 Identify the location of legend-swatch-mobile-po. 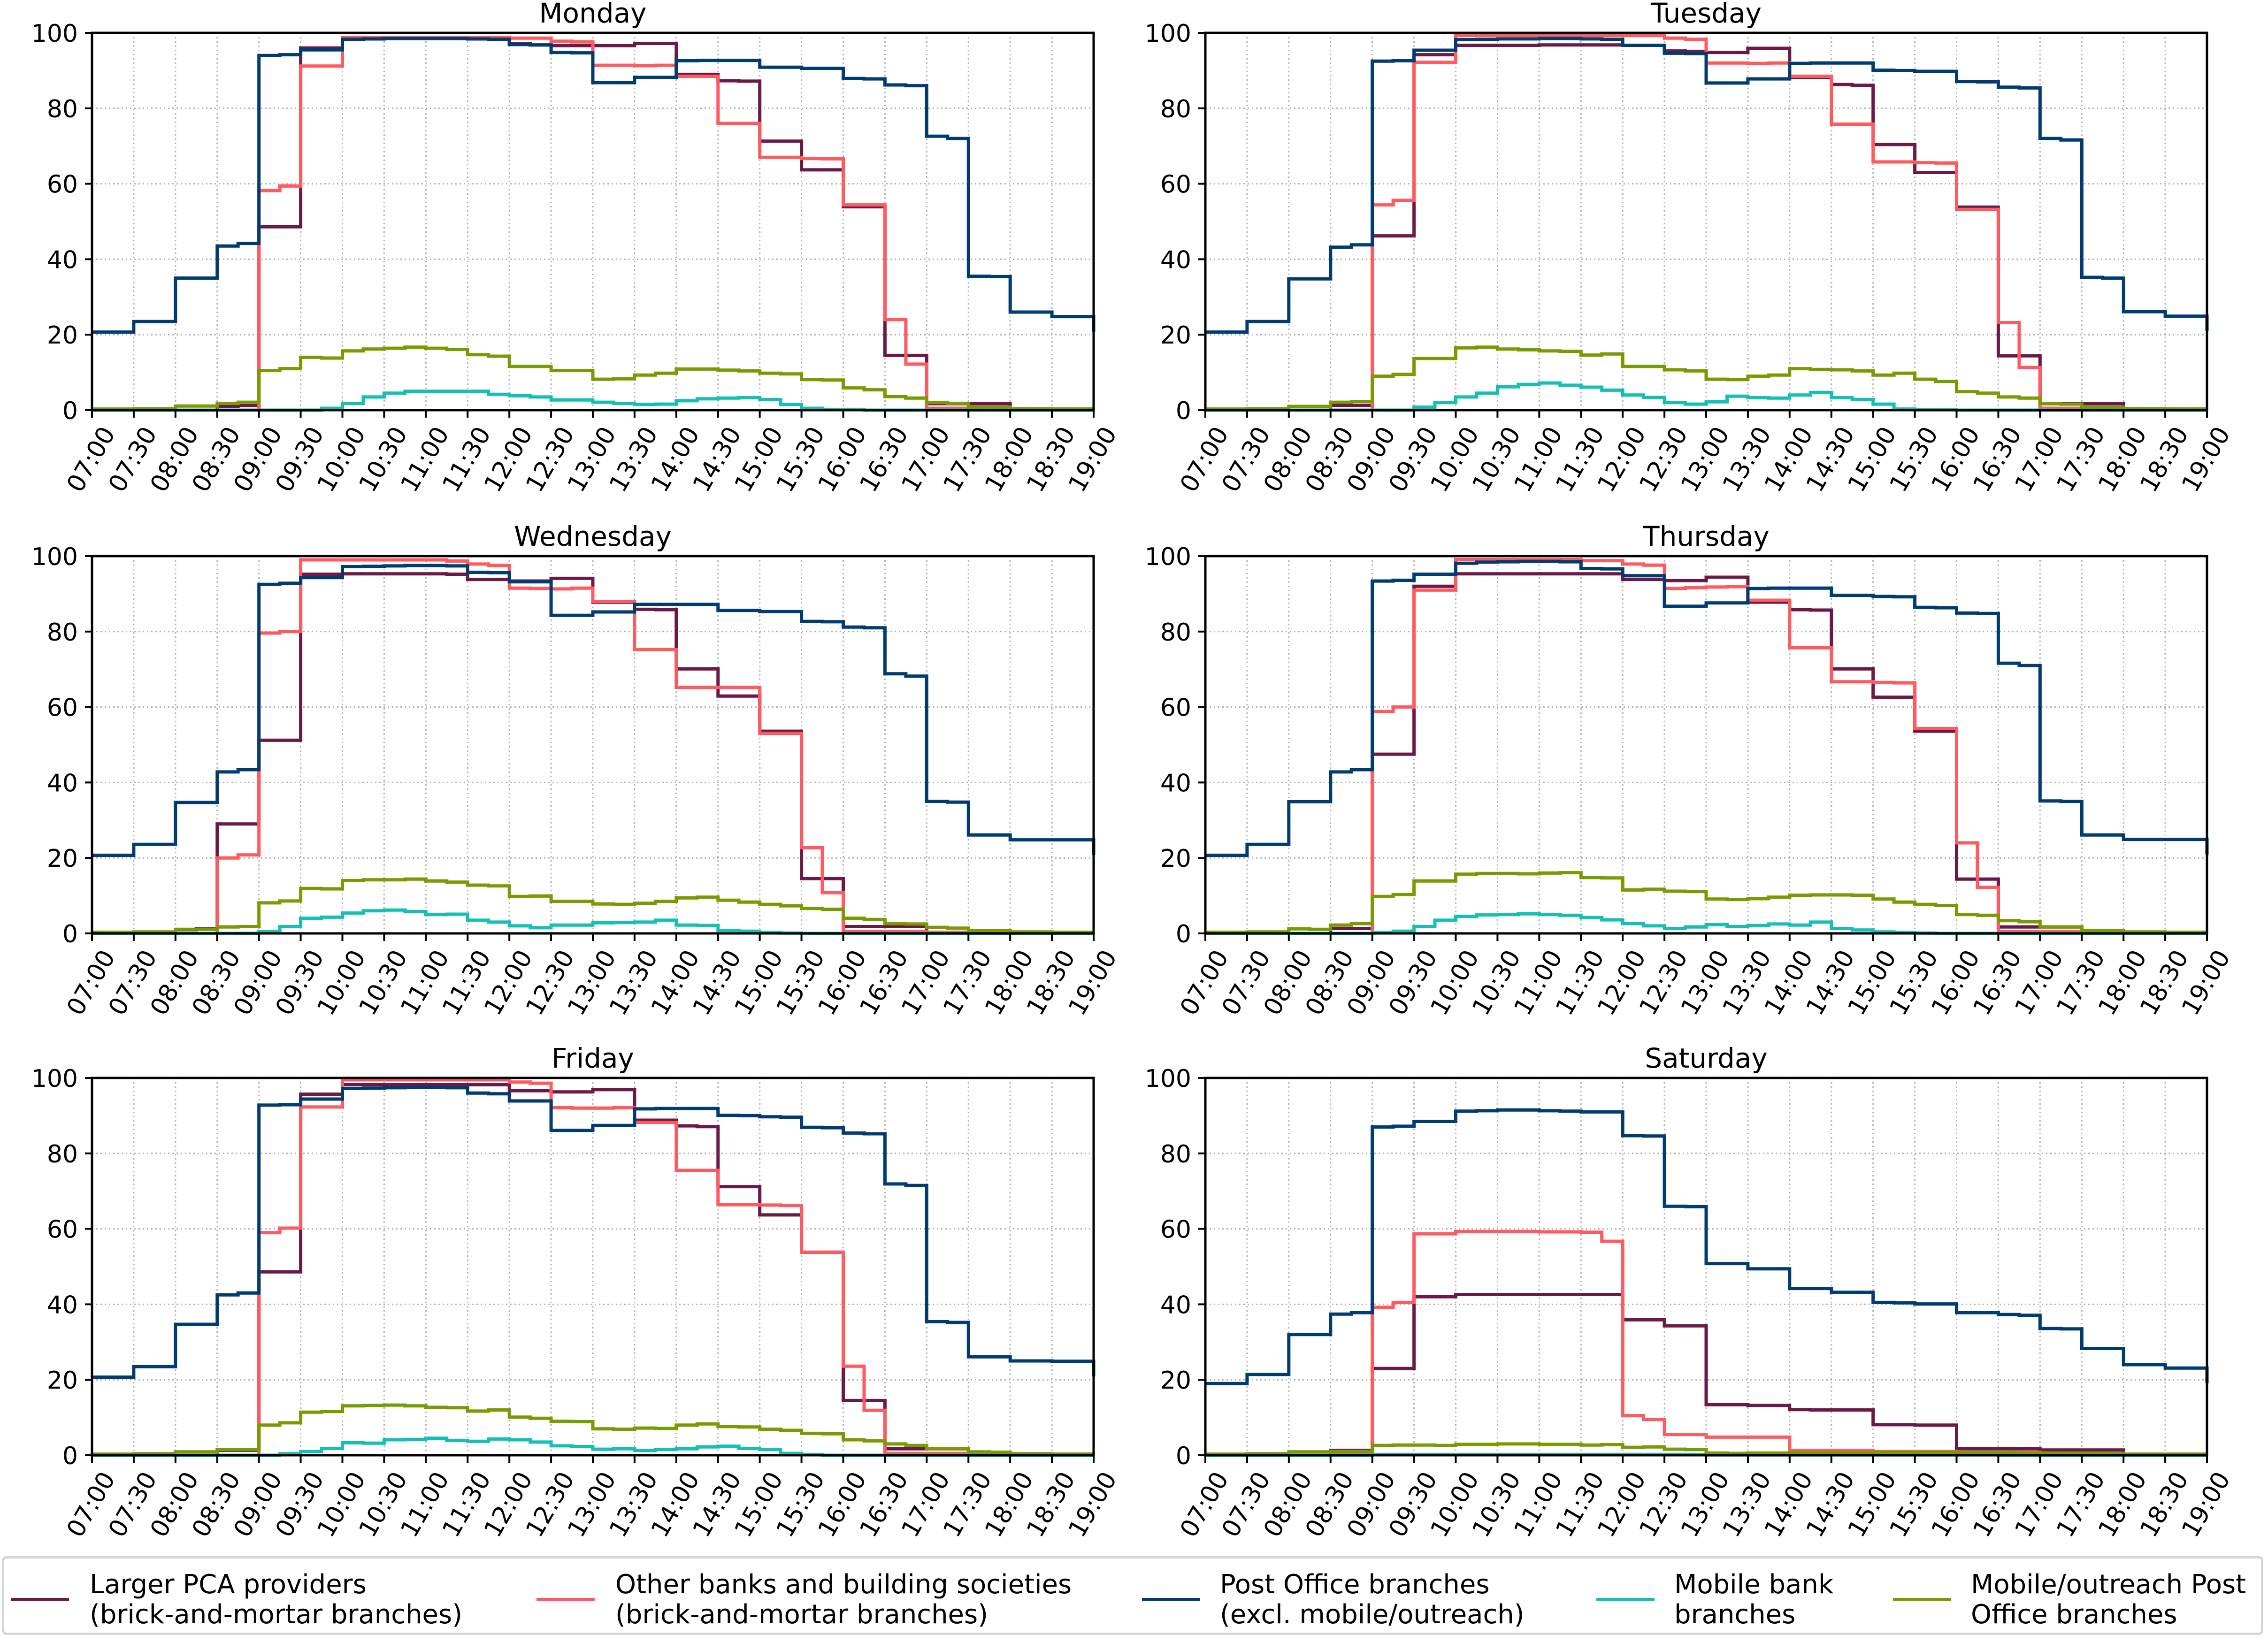
(1922, 1599).